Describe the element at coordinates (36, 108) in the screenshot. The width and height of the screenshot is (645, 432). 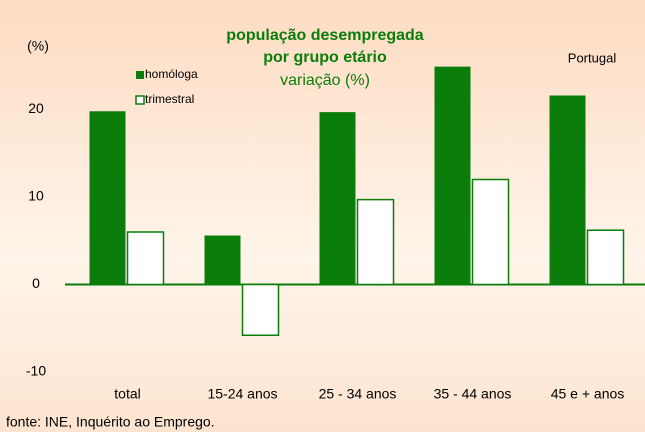
I see `y-tick-label: 20` at that location.